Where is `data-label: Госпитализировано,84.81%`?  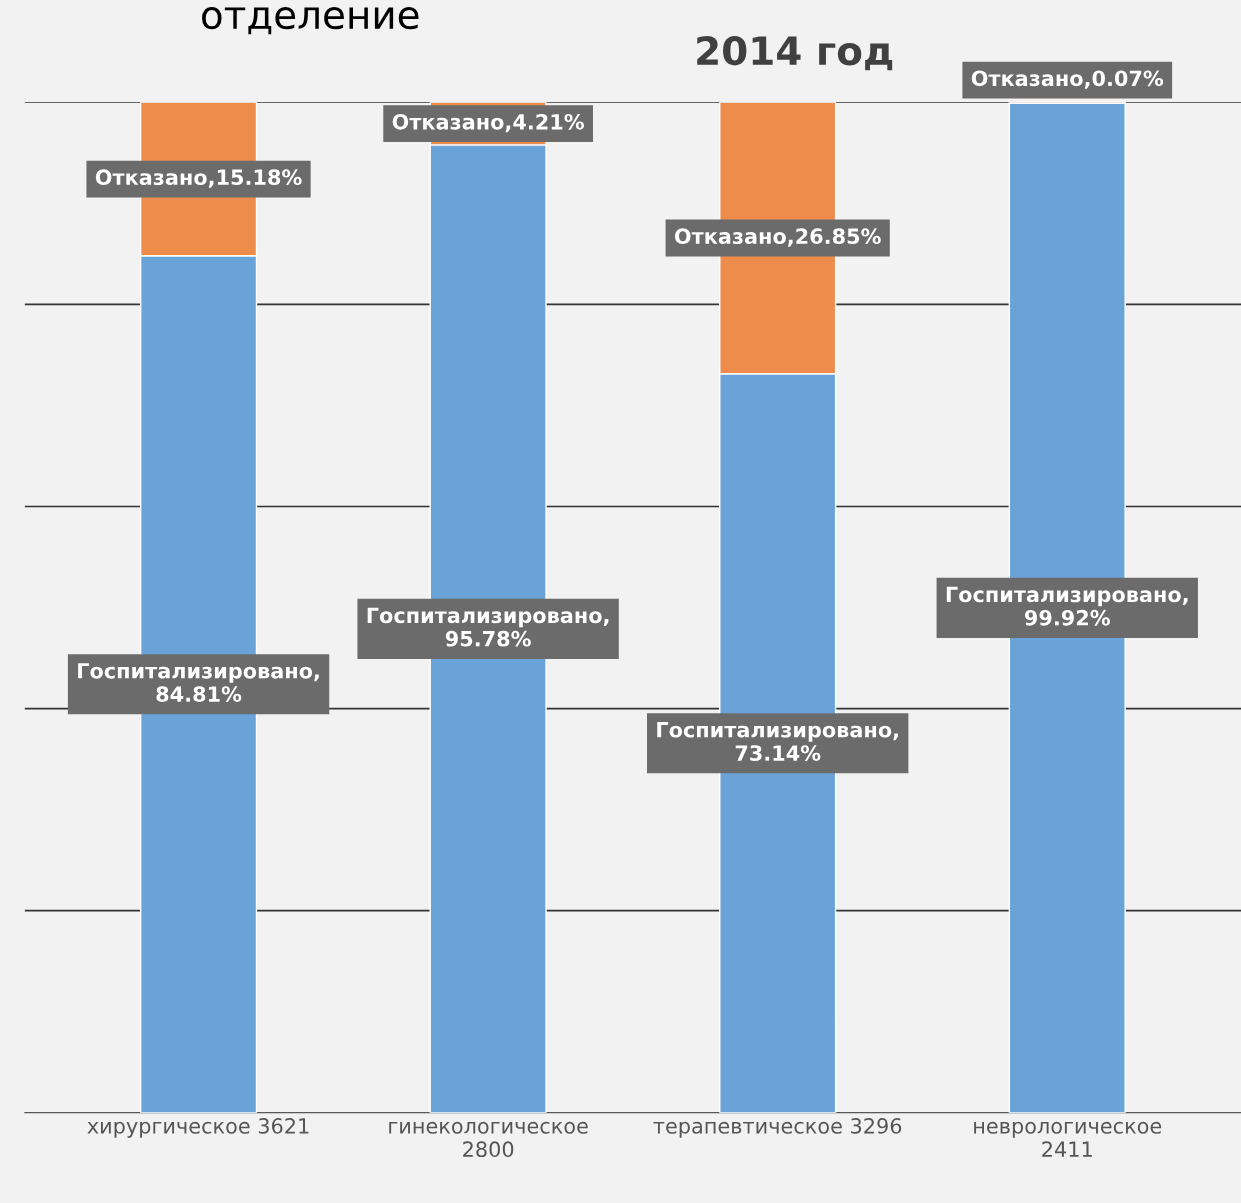 data-label: Госпитализировано,84.81% is located at coordinates (198, 682).